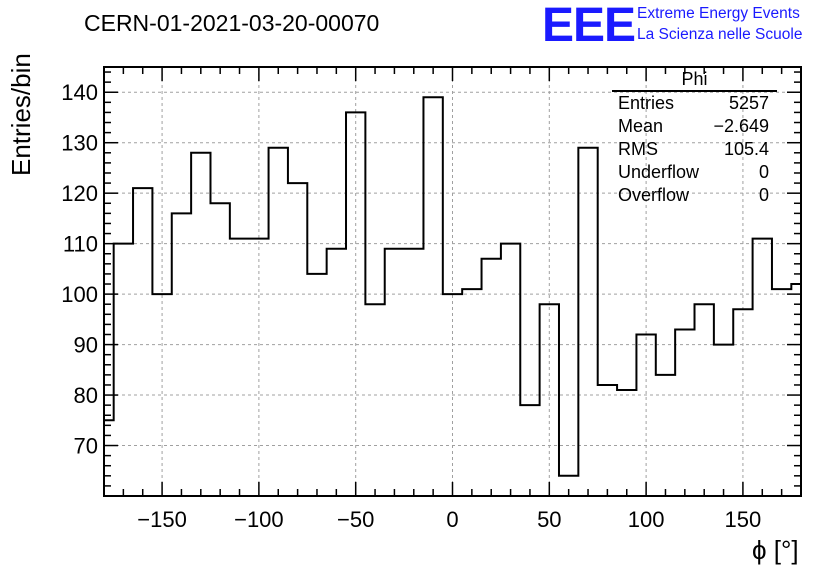 Image resolution: width=836 pixels, height=572 pixels. Describe the element at coordinates (654, 195) in the screenshot. I see `stats-label: Overflow` at that location.